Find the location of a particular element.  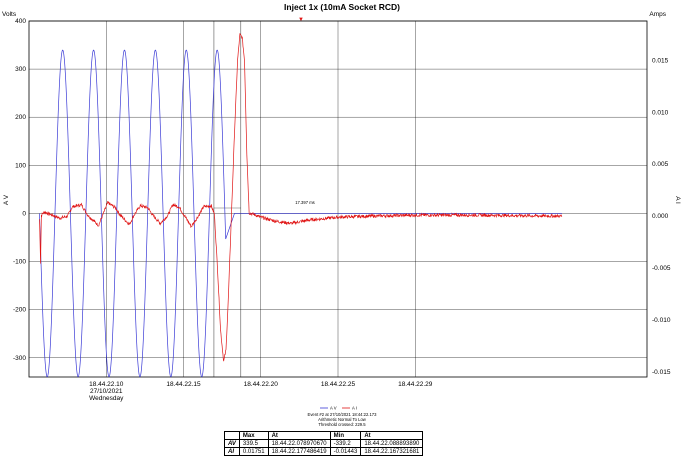

stats-cell: AI is located at coordinates (232, 451).